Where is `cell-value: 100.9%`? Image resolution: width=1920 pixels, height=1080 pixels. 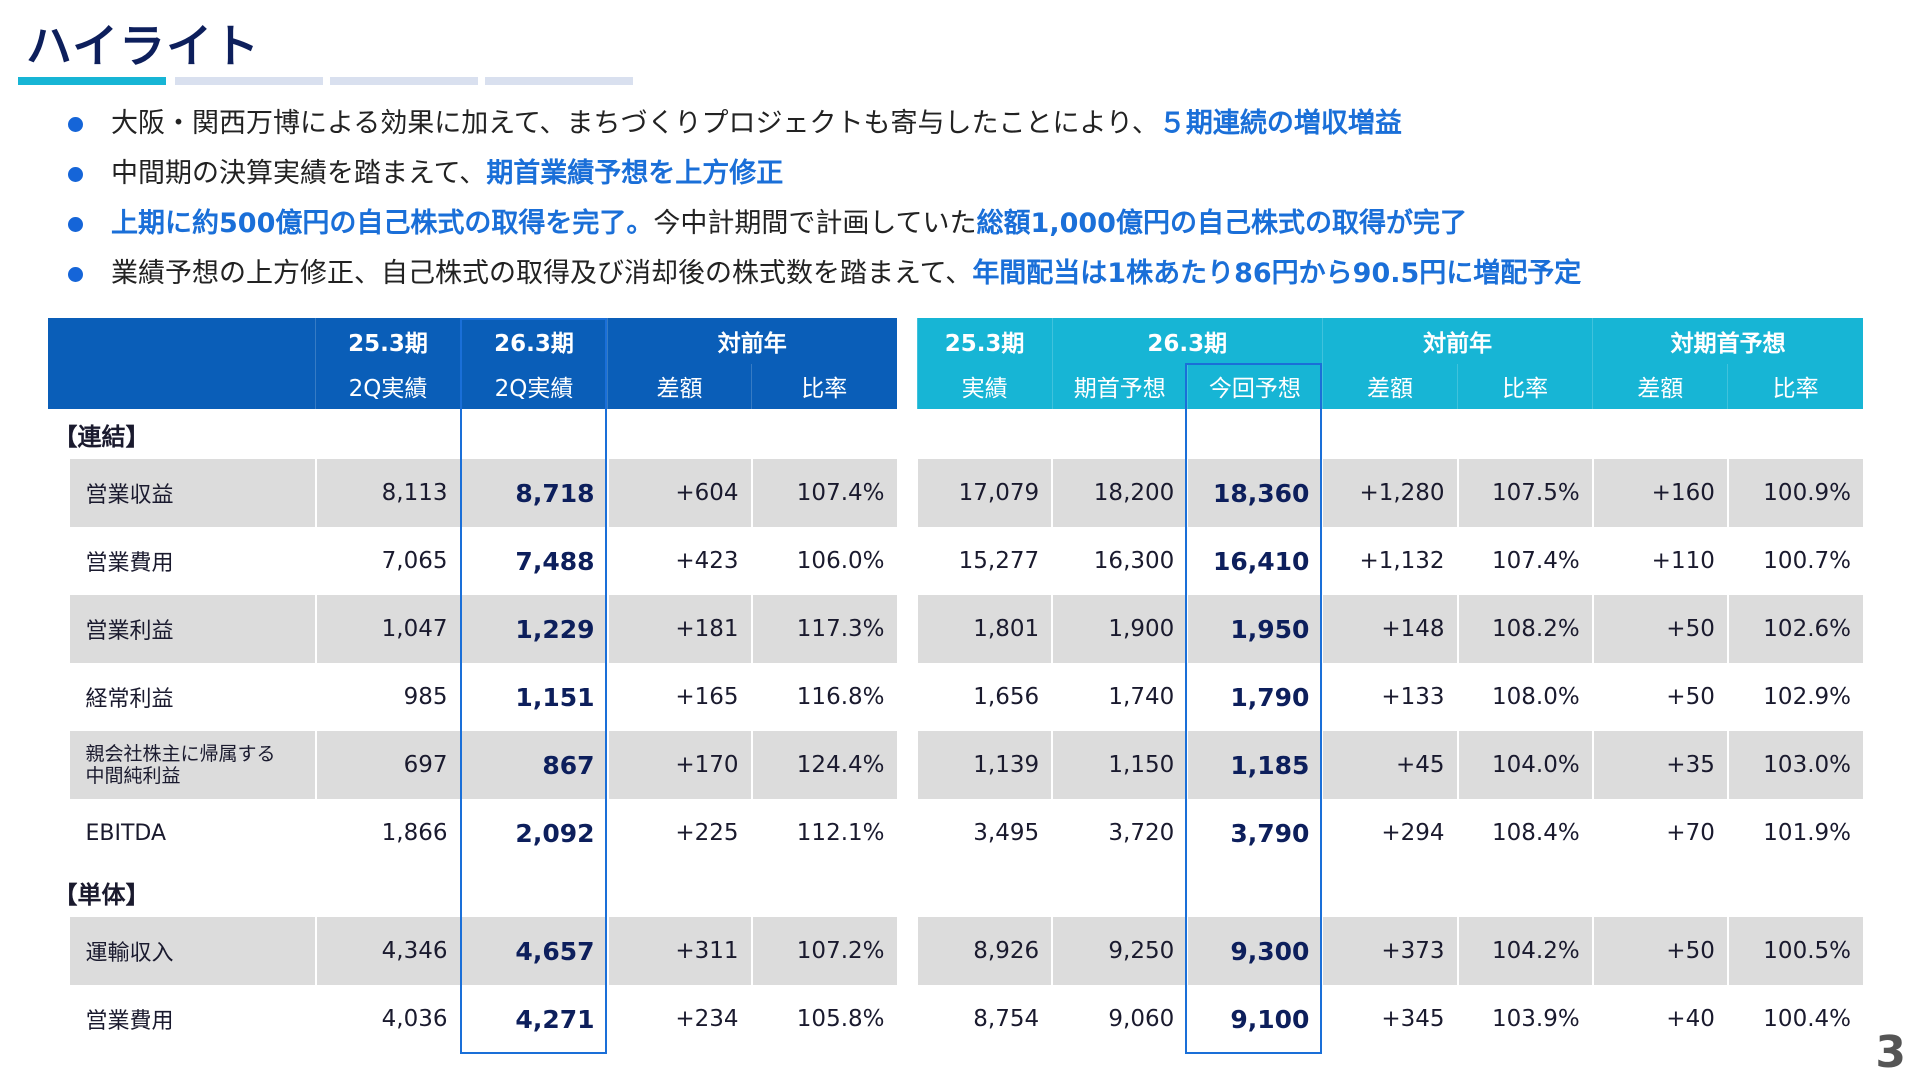 cell-value: 100.9% is located at coordinates (1794, 493).